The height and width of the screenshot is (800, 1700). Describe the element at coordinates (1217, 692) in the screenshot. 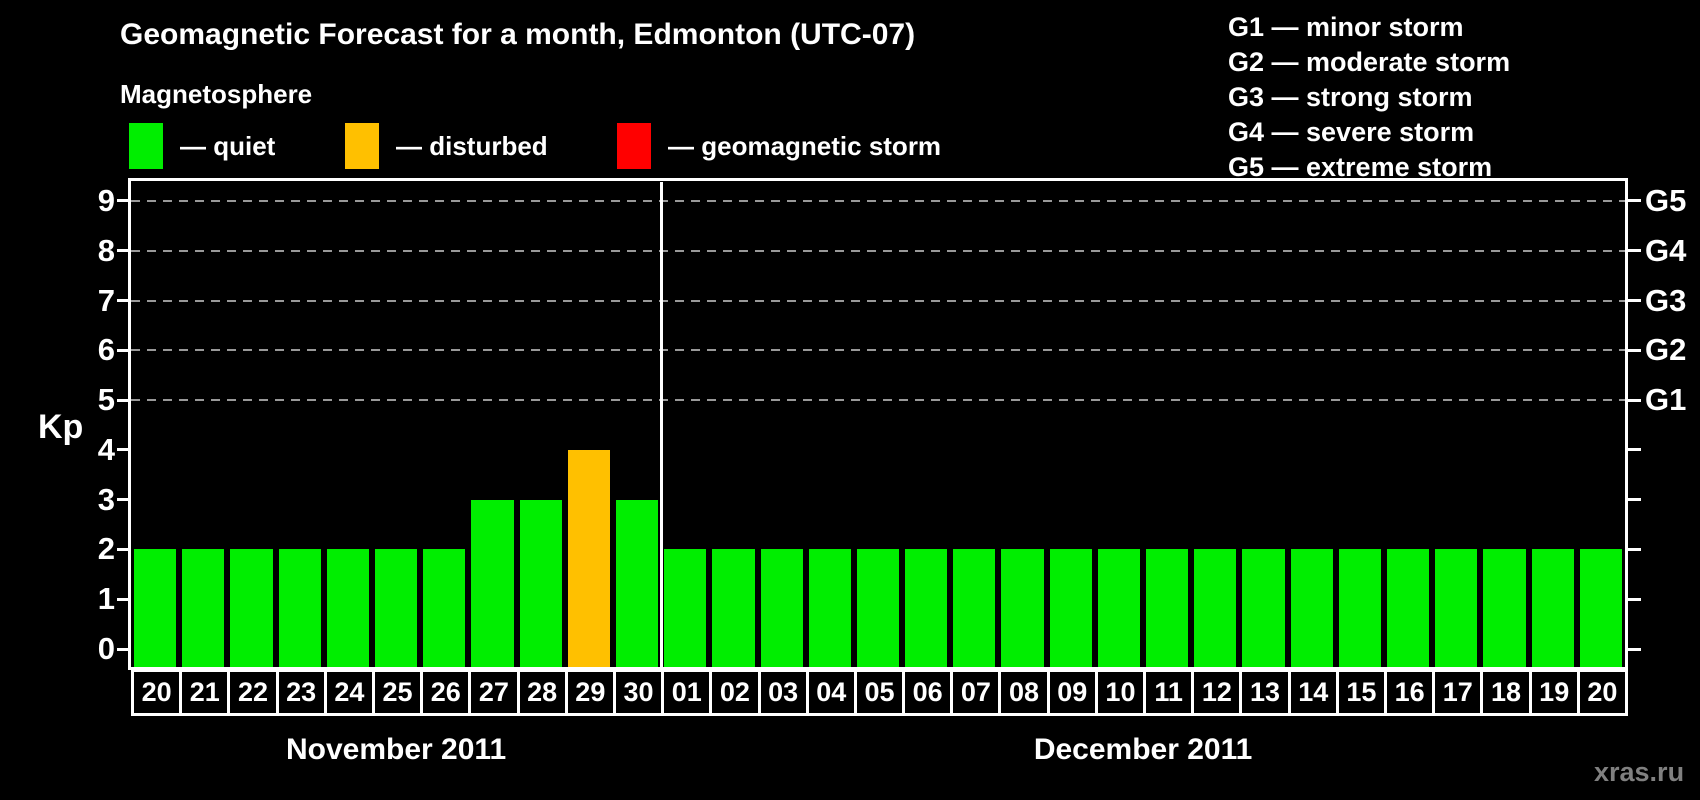

I see `date-cell-december-2011-12: 12` at that location.